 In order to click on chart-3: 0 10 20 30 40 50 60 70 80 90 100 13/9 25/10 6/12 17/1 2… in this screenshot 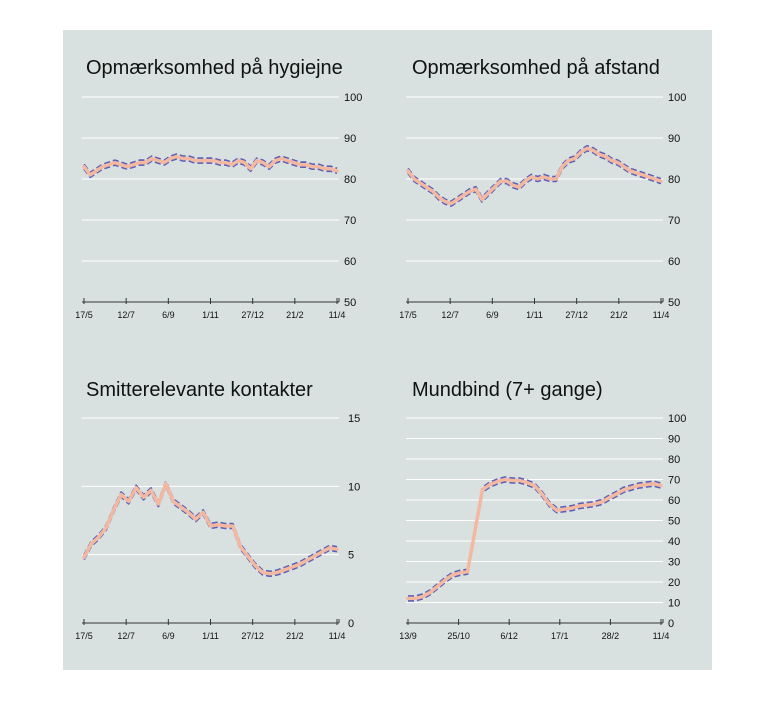, I will do `click(542, 527)`.